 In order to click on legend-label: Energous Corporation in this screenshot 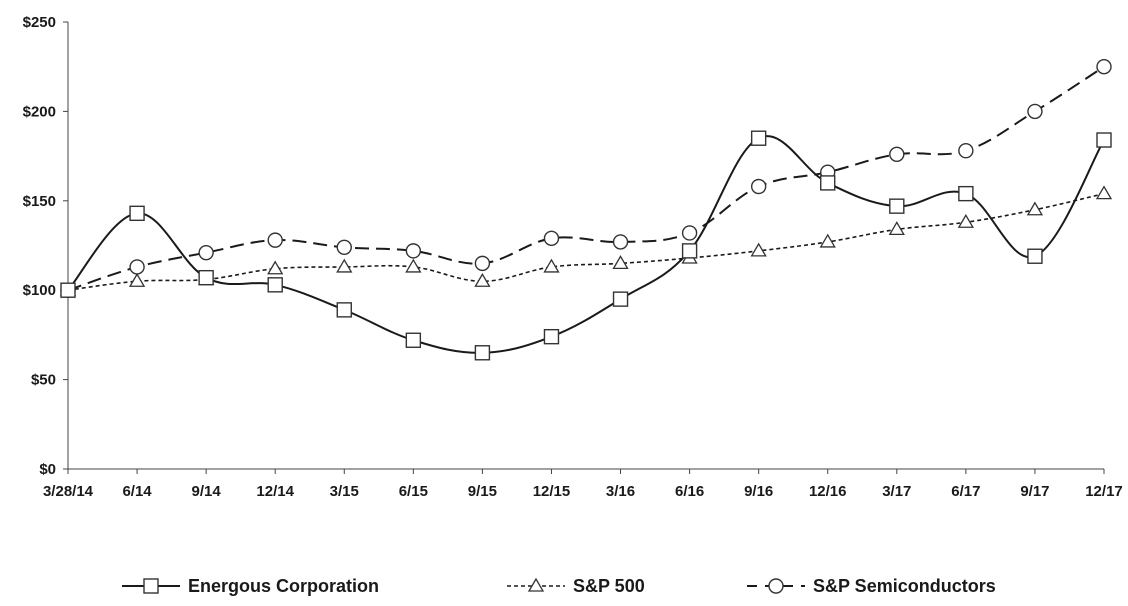, I will do `click(283, 586)`.